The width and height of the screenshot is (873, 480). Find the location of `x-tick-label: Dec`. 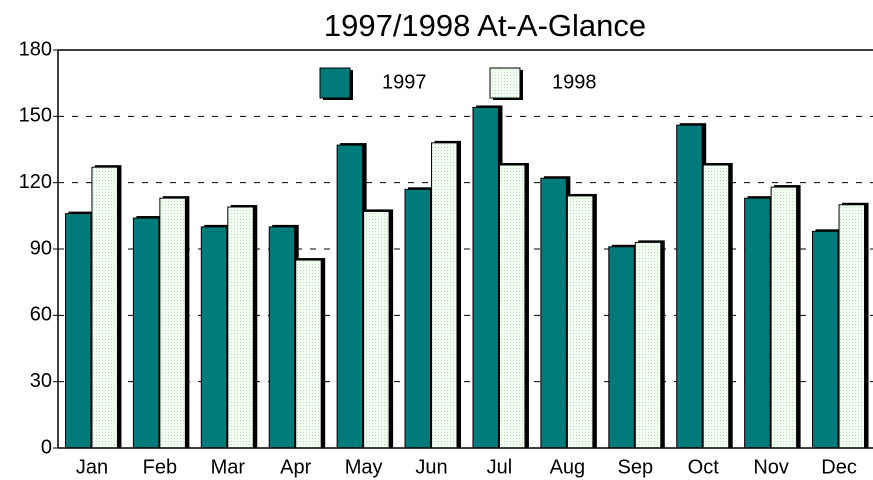

x-tick-label: Dec is located at coordinates (839, 467).